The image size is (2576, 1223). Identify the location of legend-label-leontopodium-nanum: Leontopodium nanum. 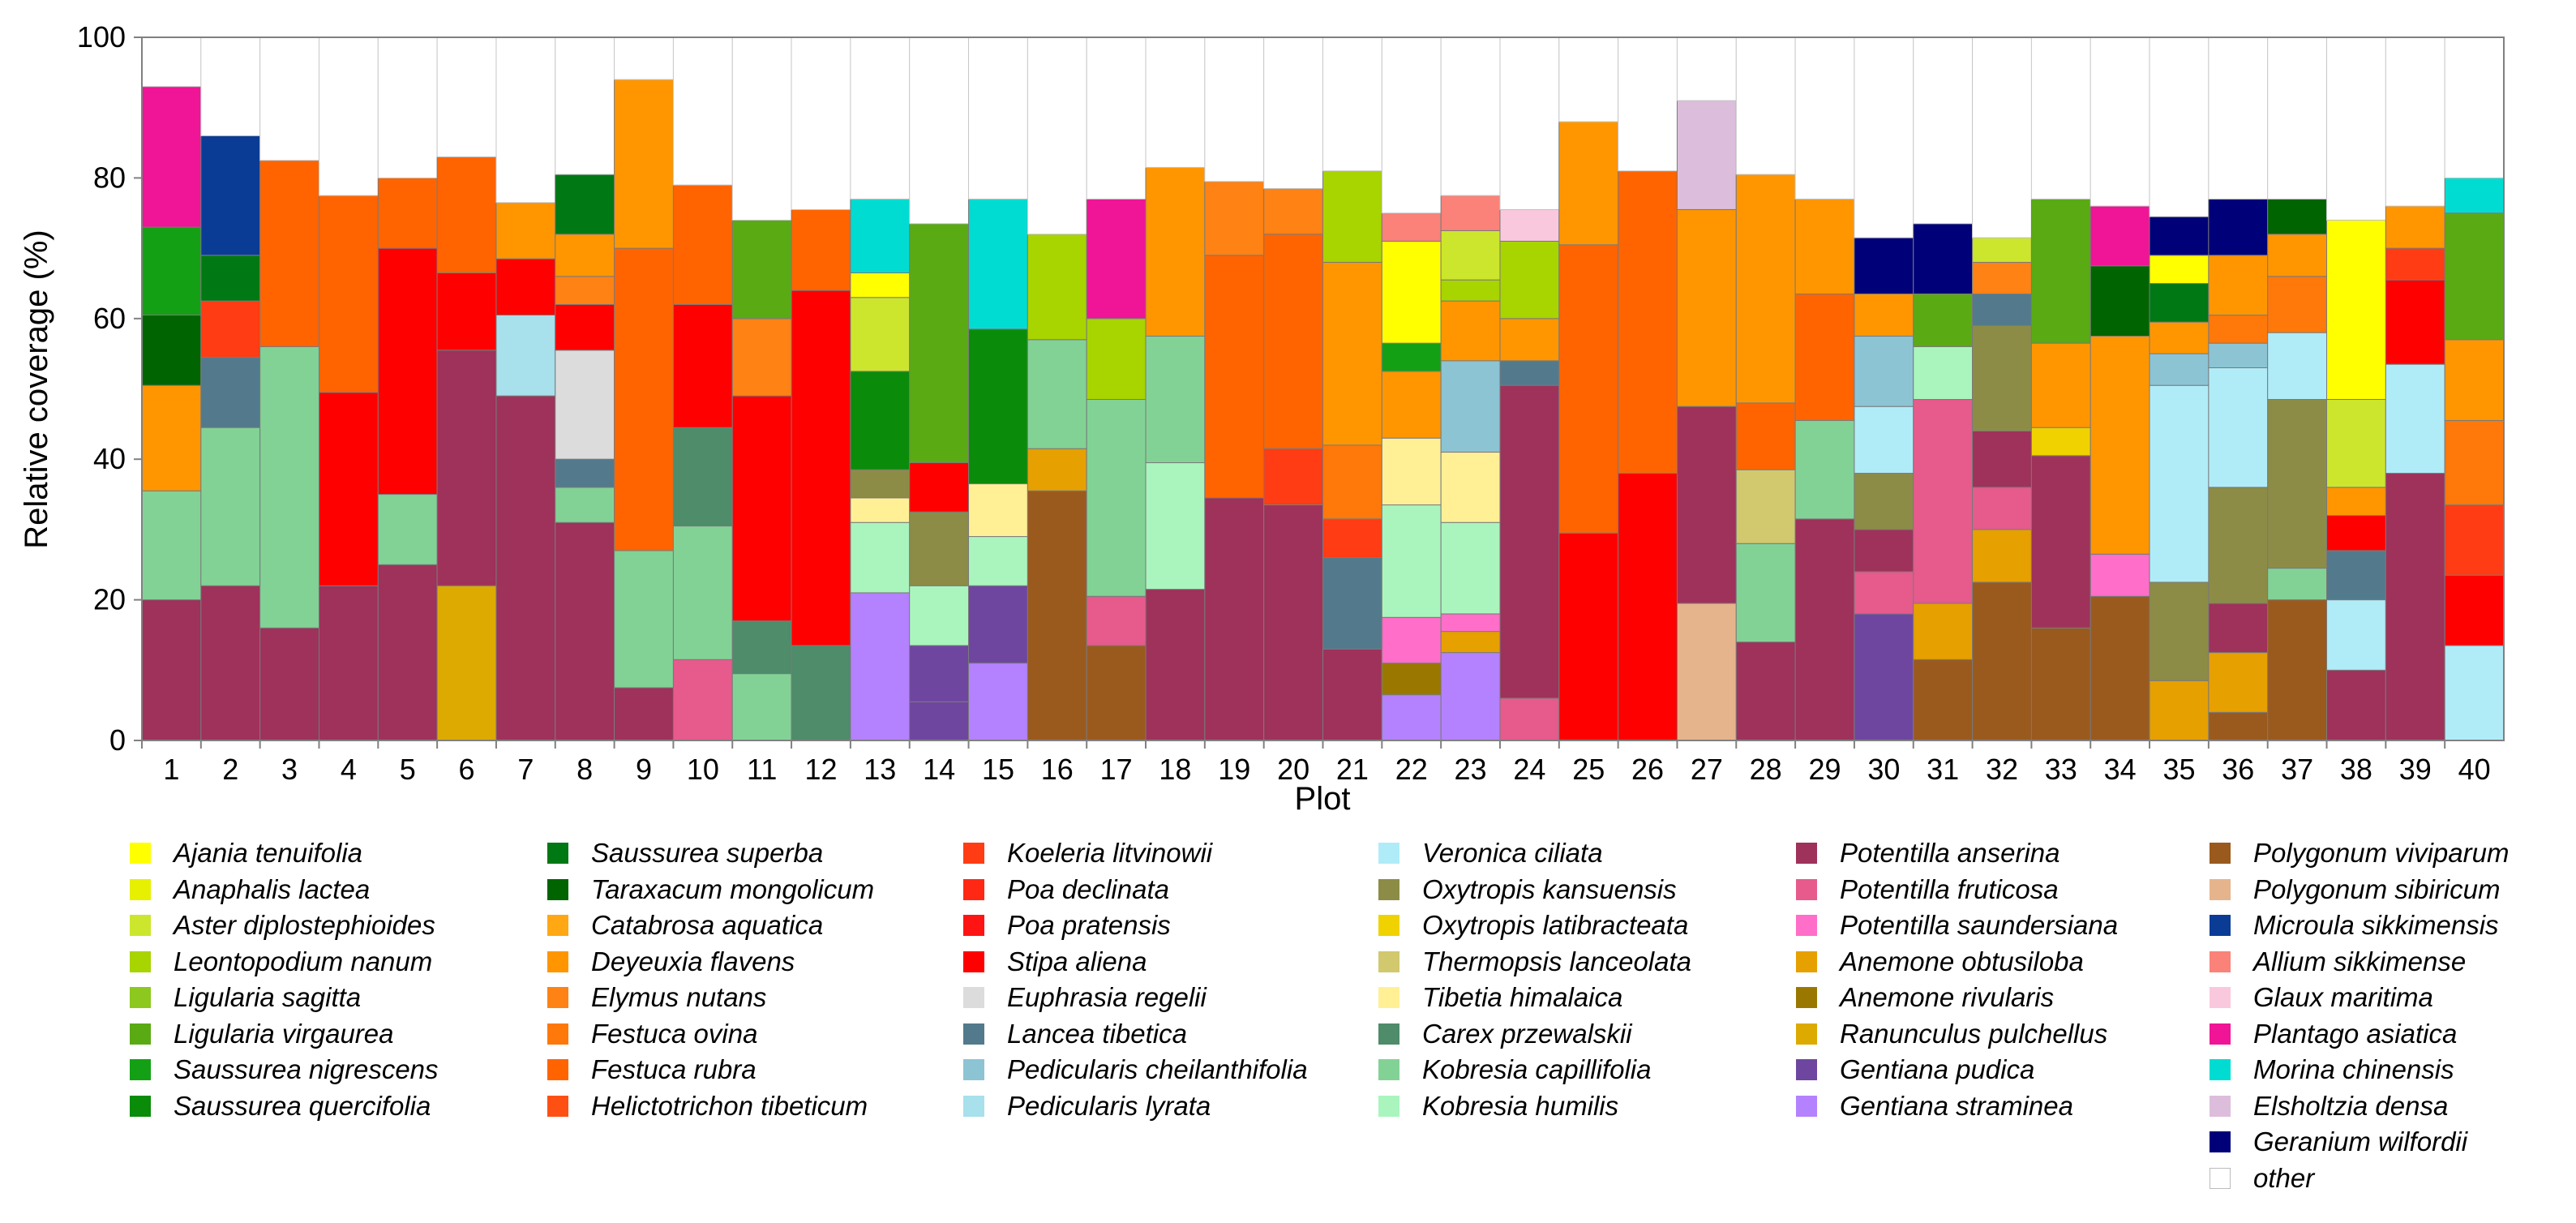
(303, 961).